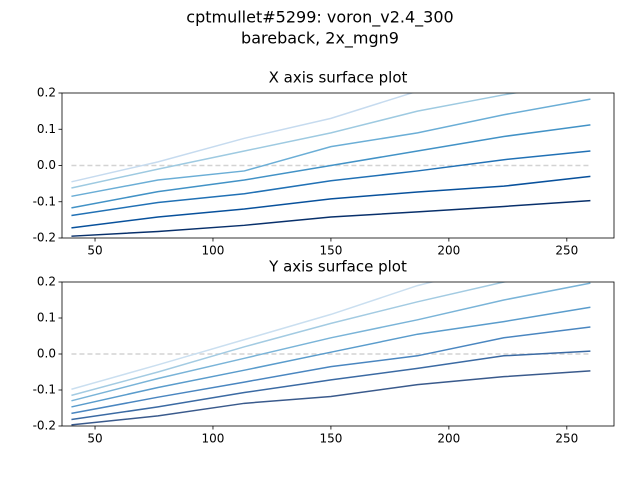 The height and width of the screenshot is (480, 640). What do you see at coordinates (319, 18) in the screenshot?
I see `figure-title: cptmullet#5299: voron_v2.4_300` at bounding box center [319, 18].